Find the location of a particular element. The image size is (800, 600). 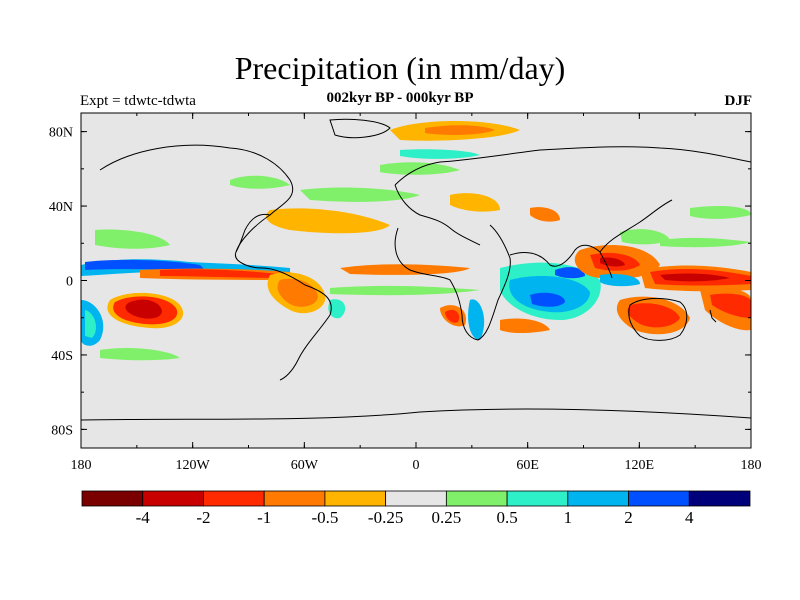

colorbar-label: 0.5 is located at coordinates (506, 517).